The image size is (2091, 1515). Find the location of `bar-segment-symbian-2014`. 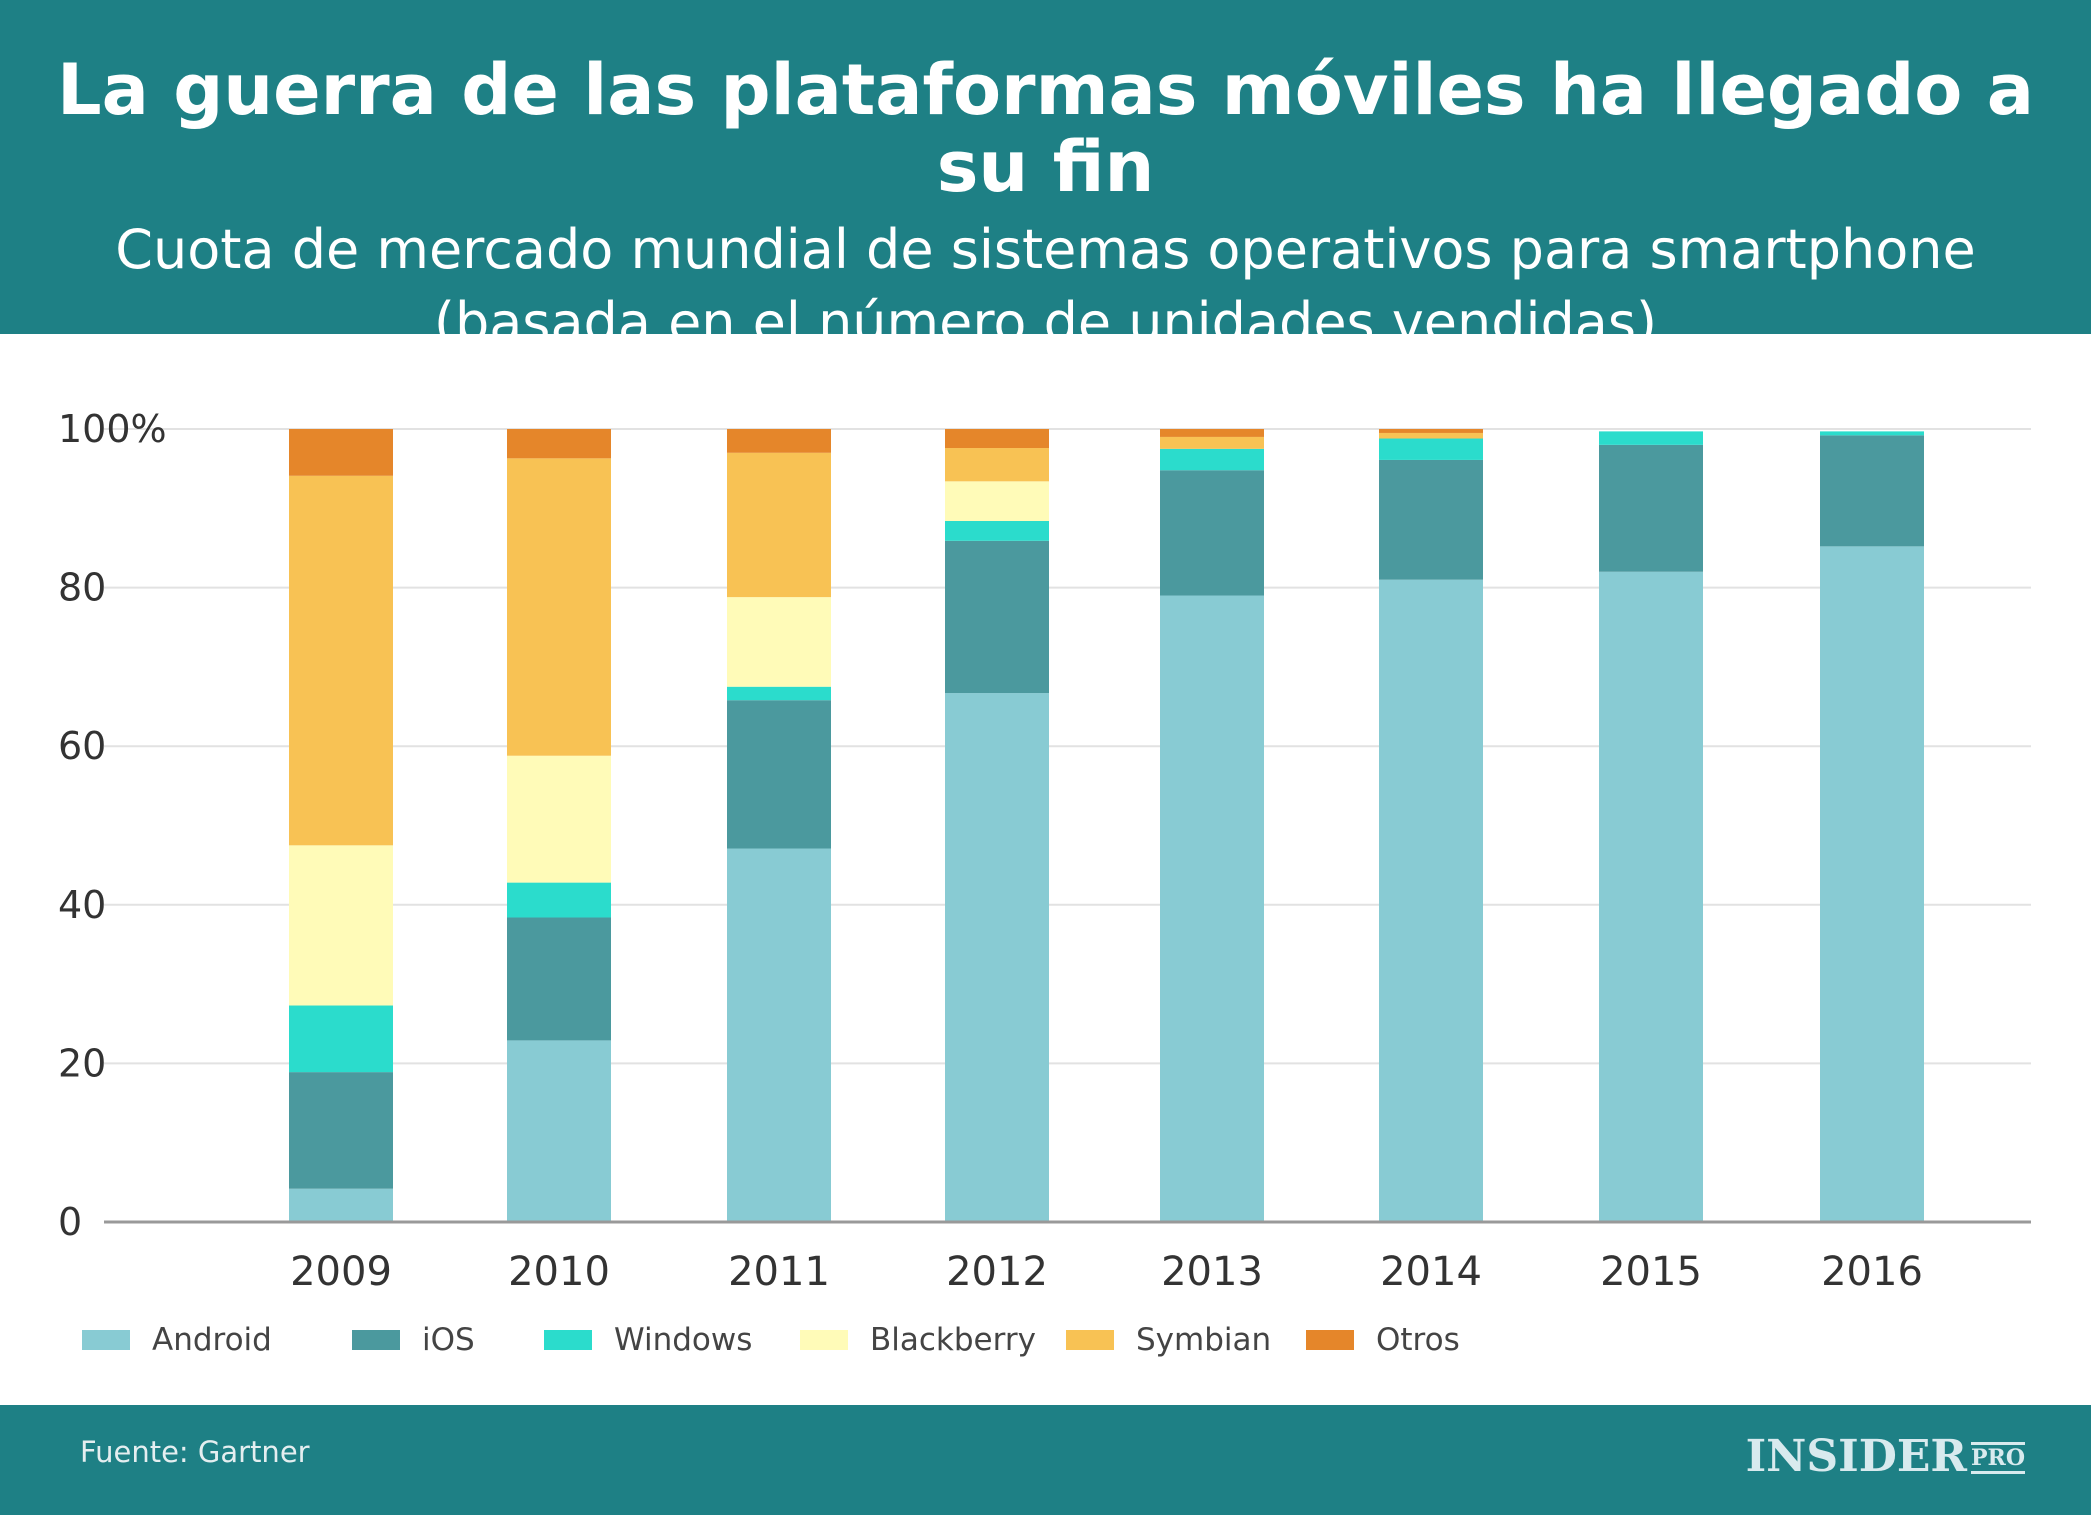

bar-segment-symbian-2014 is located at coordinates (1431, 435).